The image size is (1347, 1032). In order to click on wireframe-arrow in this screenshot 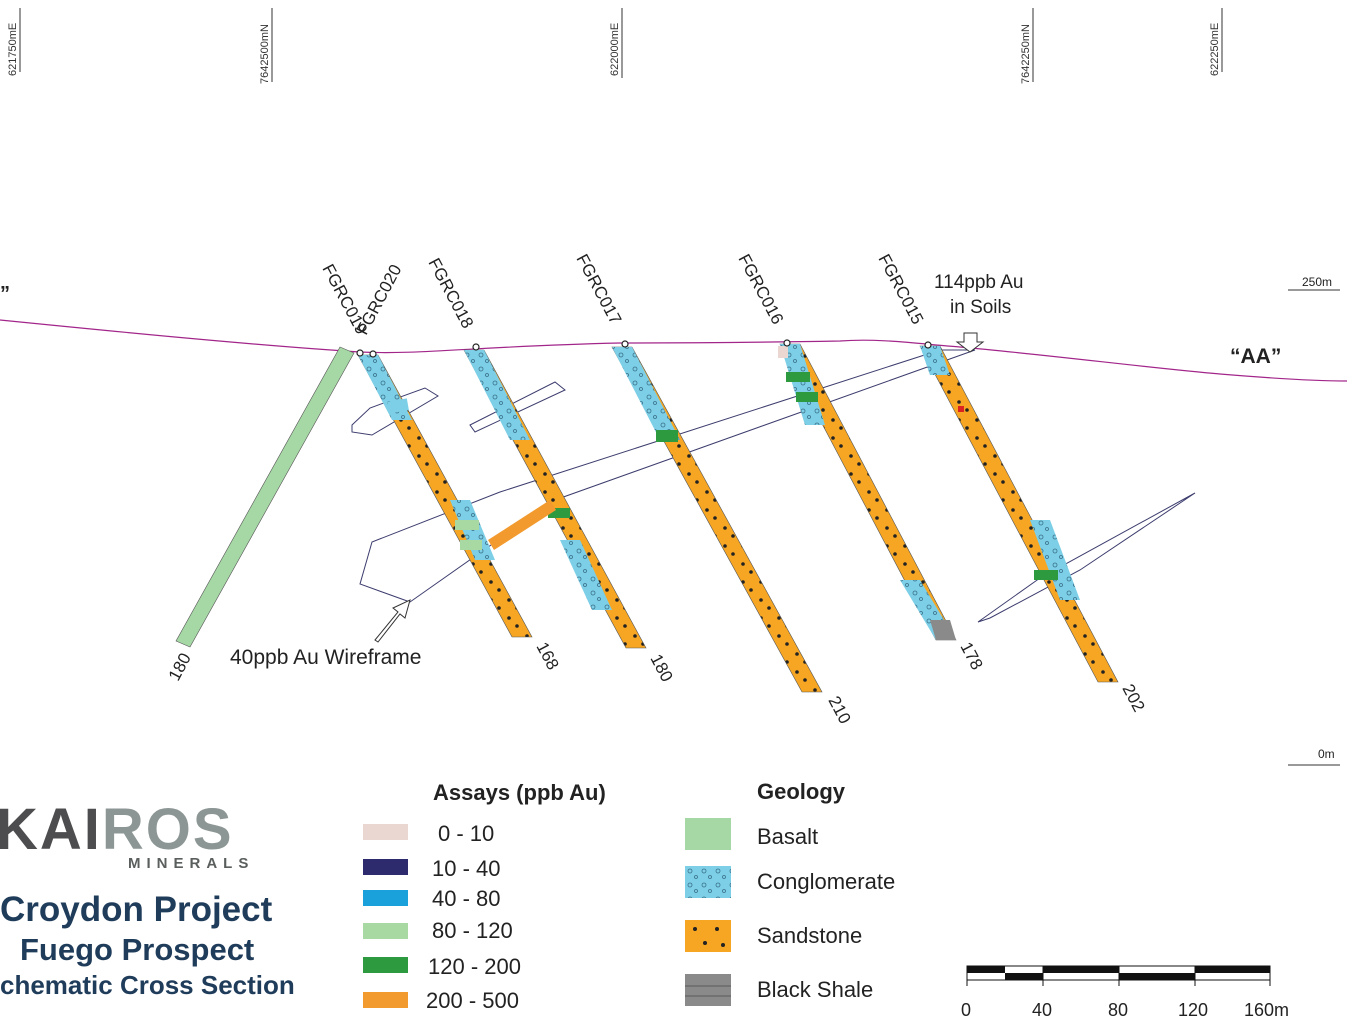, I will do `click(392, 621)`.